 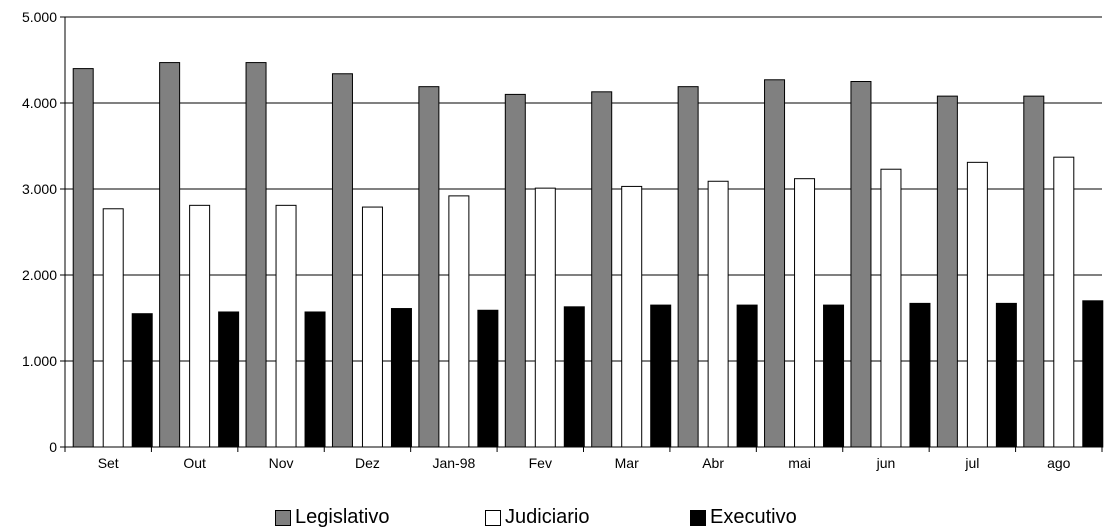 What do you see at coordinates (753, 517) in the screenshot?
I see `legend-label-executivo: Executivo` at bounding box center [753, 517].